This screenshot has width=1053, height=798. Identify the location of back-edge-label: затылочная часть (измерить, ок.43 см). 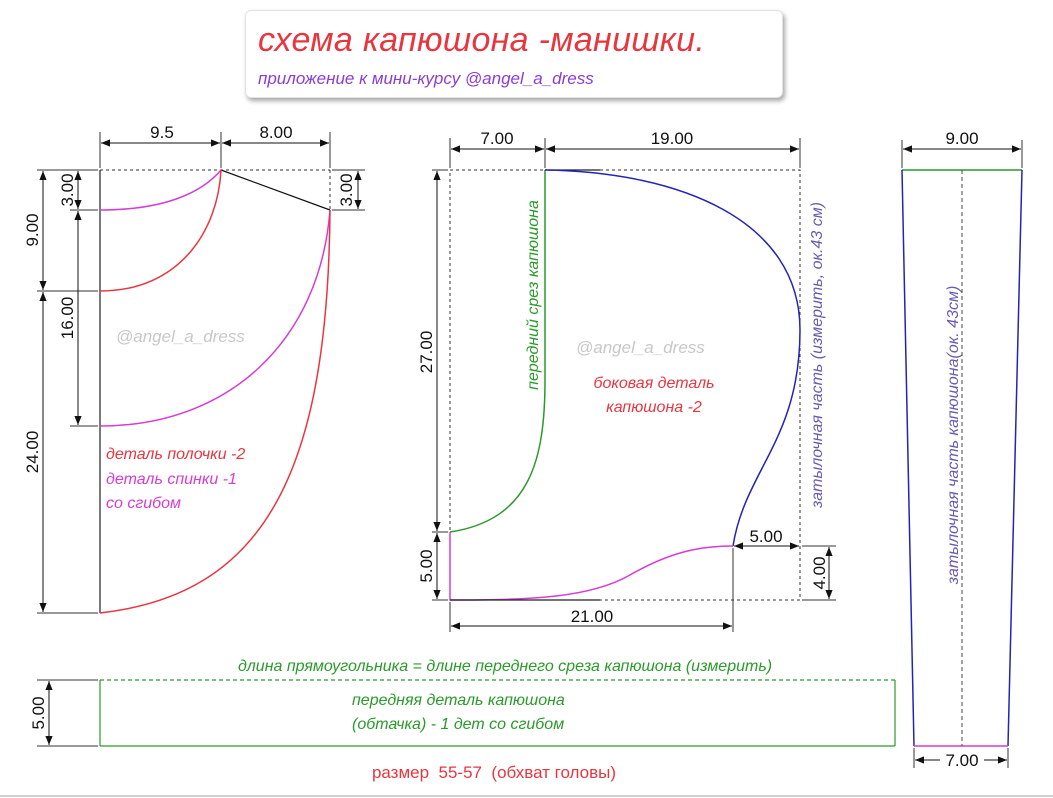
(817, 355).